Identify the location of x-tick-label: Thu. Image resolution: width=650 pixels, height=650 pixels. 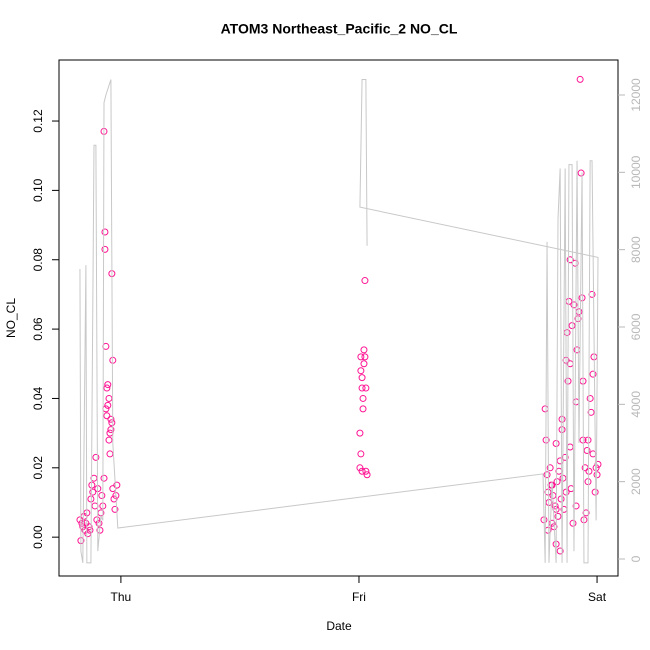
(121, 597).